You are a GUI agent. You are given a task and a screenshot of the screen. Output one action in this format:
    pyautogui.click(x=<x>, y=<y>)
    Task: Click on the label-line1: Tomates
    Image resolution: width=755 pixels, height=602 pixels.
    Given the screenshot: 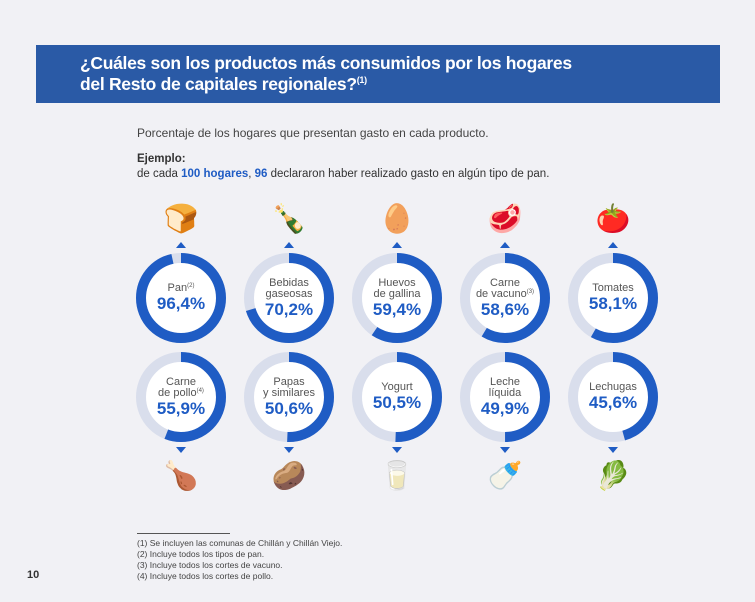 What is the action you would take?
    pyautogui.click(x=613, y=288)
    